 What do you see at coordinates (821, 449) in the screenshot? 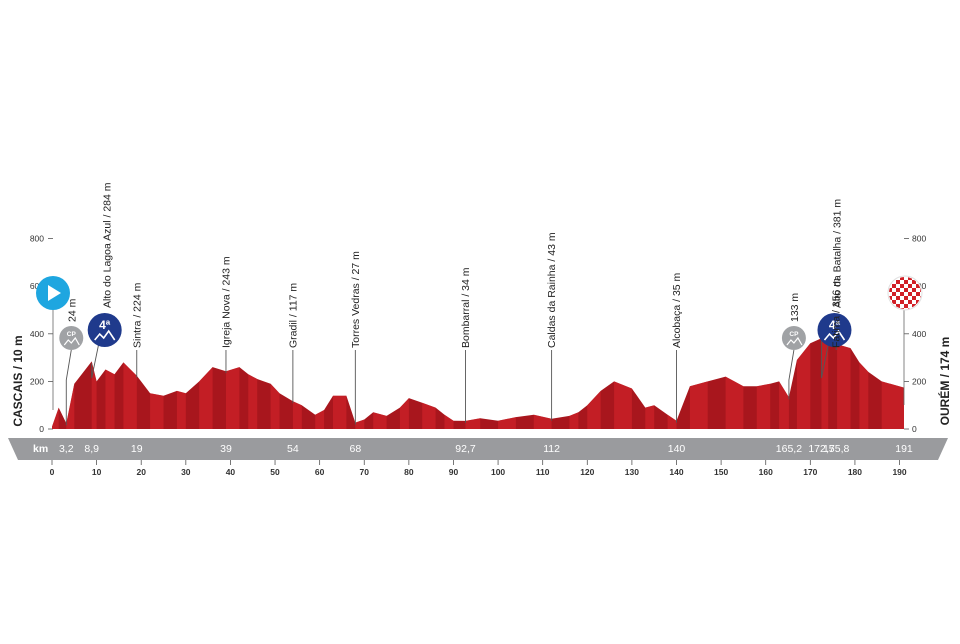
I see `waypoint-km-label: 172,5` at bounding box center [821, 449].